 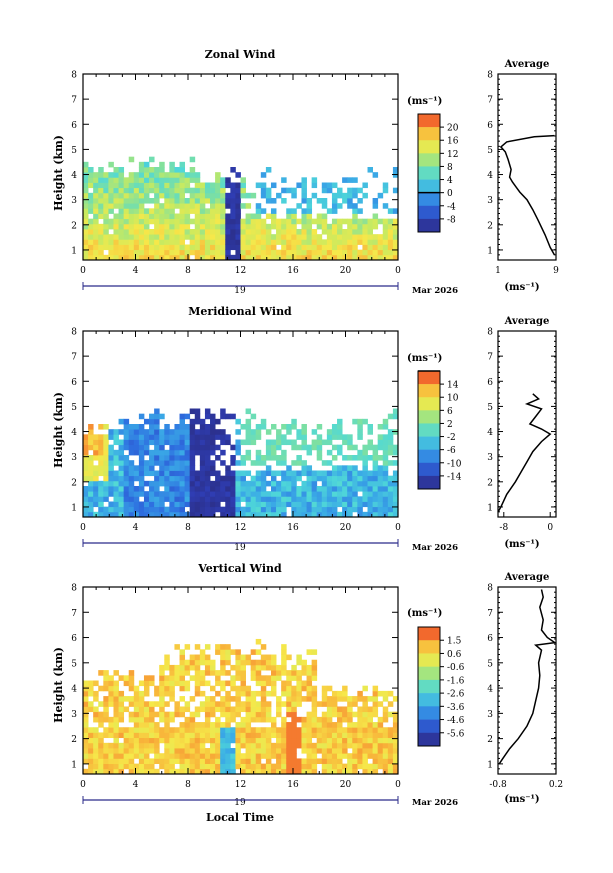 What do you see at coordinates (74, 201) in the screenshot?
I see `y-tick-label: 3` at bounding box center [74, 201].